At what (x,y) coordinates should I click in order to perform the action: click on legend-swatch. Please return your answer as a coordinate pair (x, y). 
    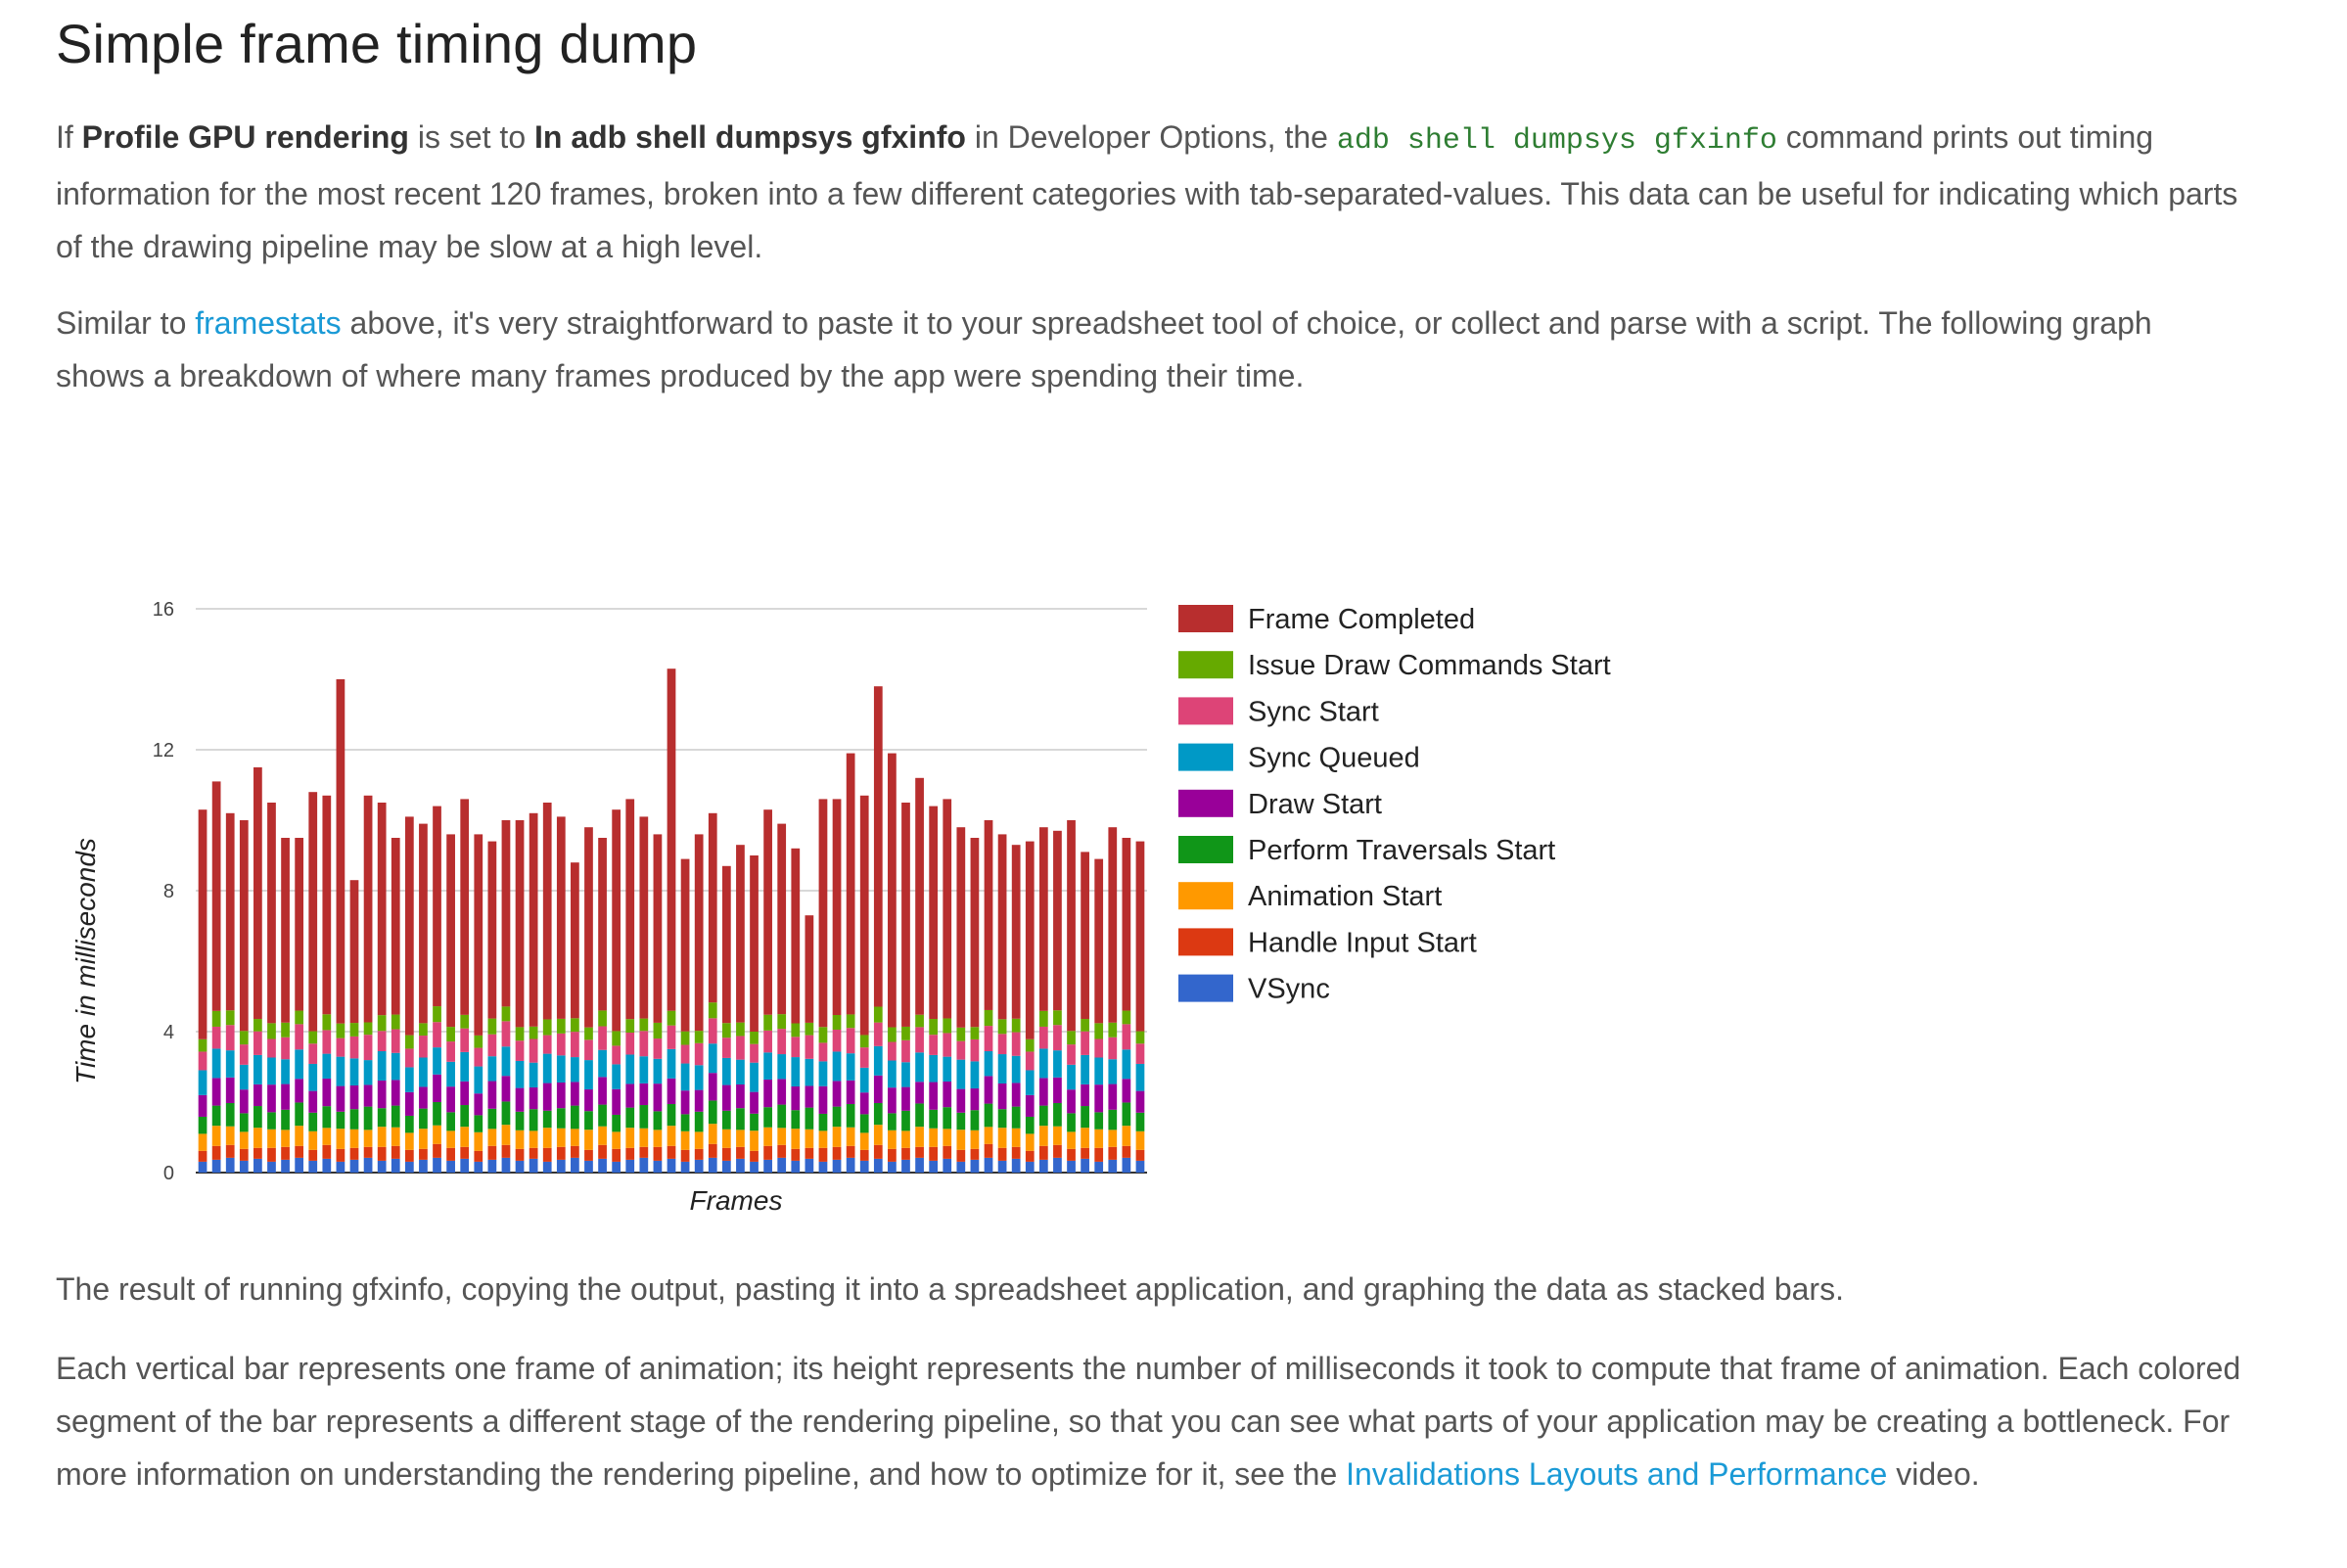
    Looking at the image, I should click on (1205, 849).